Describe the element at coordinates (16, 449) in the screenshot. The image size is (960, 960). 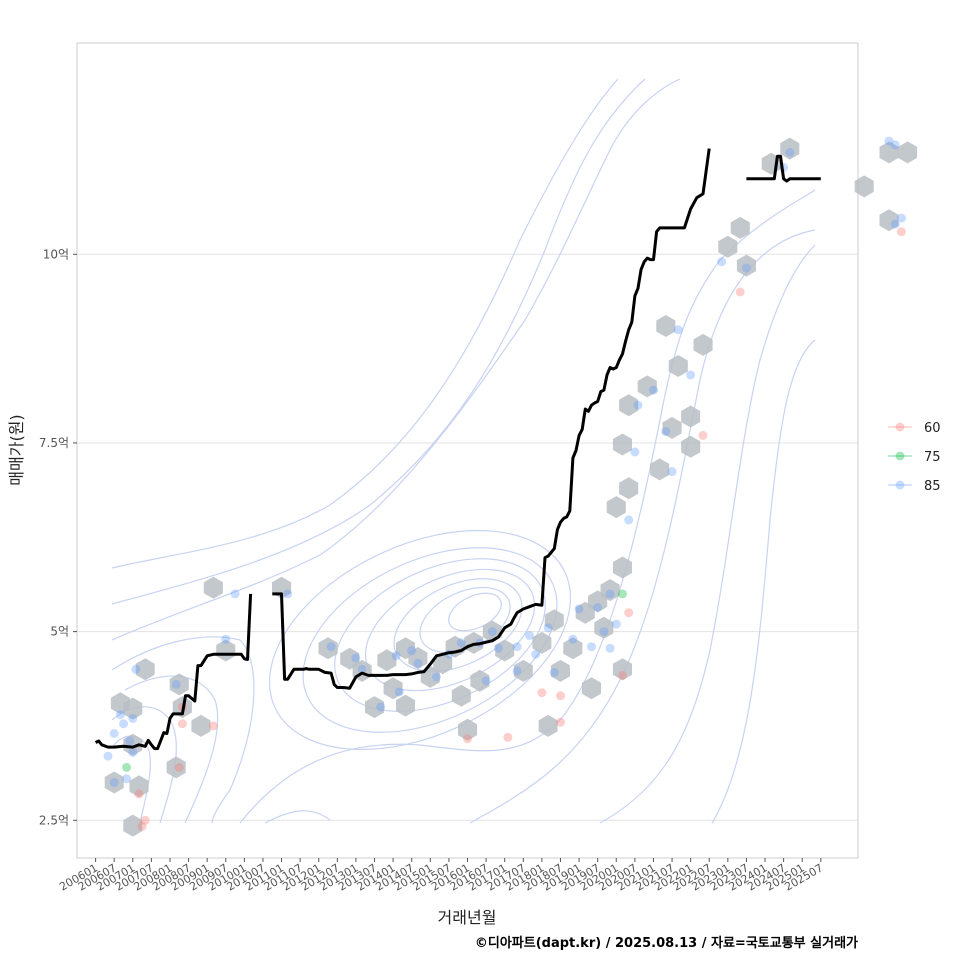
I see `y-axis-title: 매매가(원)` at that location.